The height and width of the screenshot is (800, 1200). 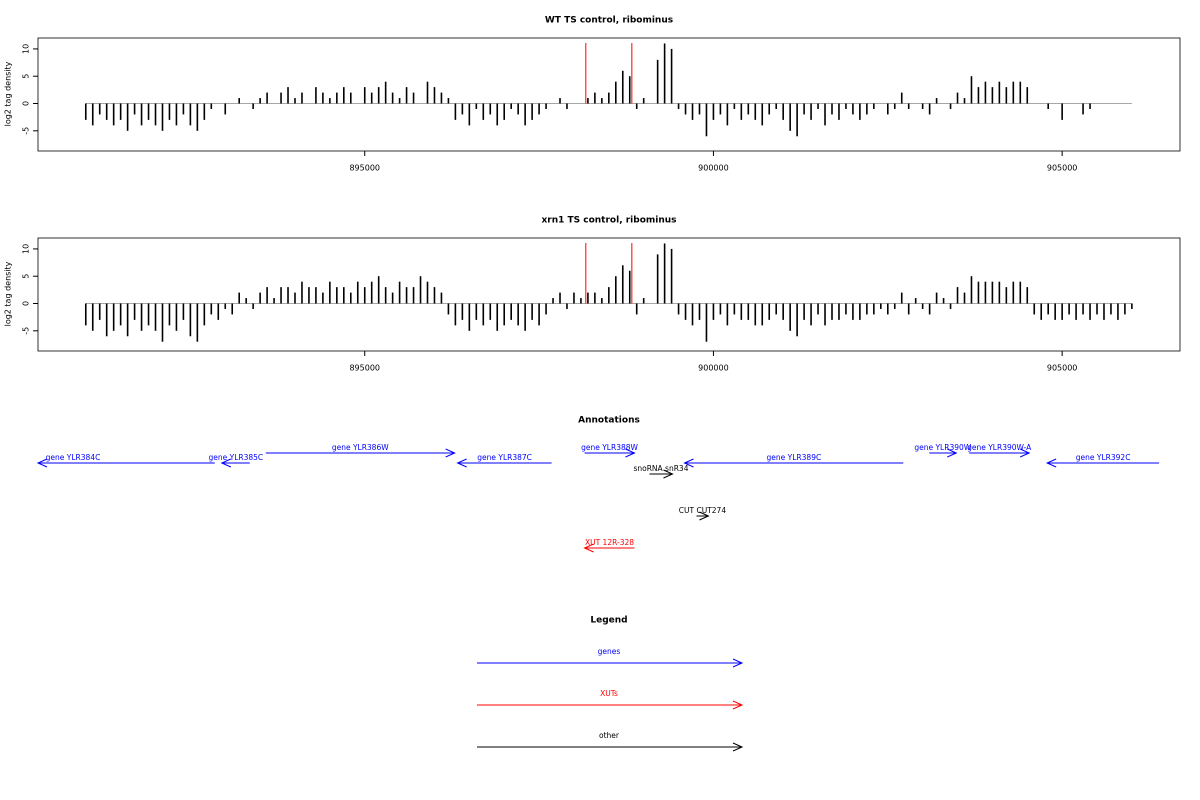 I want to click on annotation-label: CUT CUT274, so click(x=703, y=510).